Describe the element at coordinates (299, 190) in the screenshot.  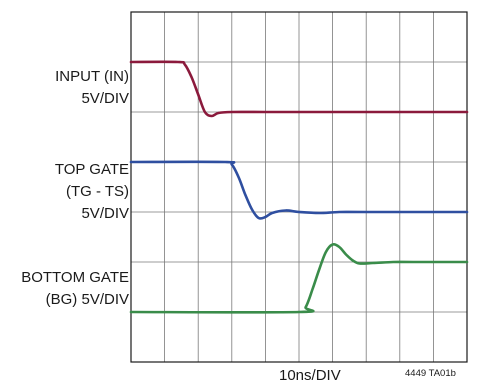
I see `top_gate-trace` at that location.